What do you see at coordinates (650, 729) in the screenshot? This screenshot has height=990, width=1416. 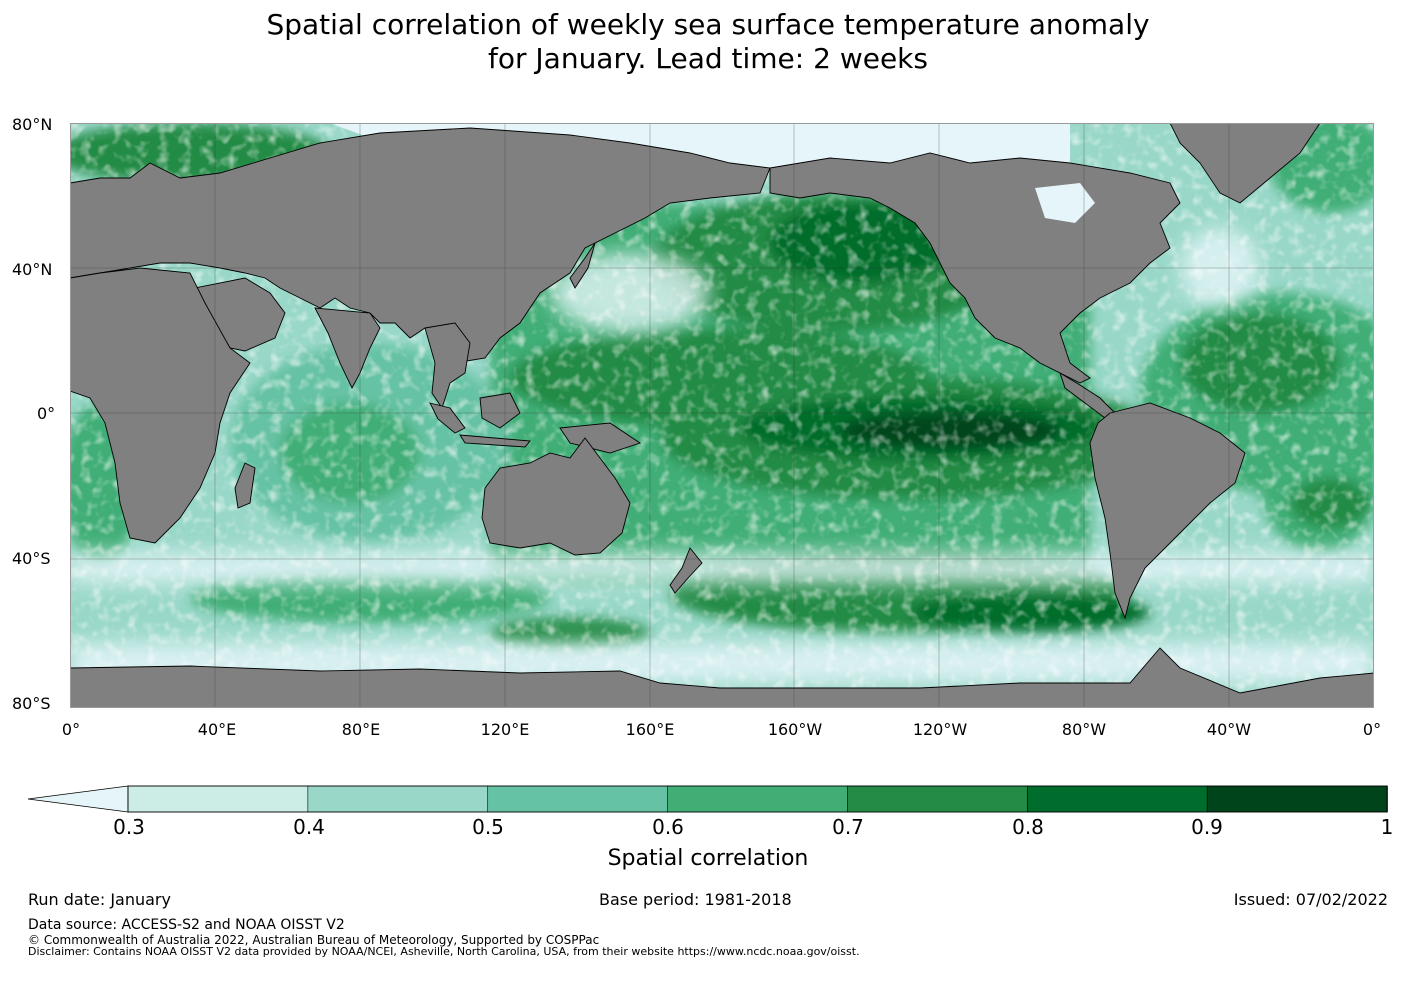 I see `lon-label-160e: 160°E` at bounding box center [650, 729].